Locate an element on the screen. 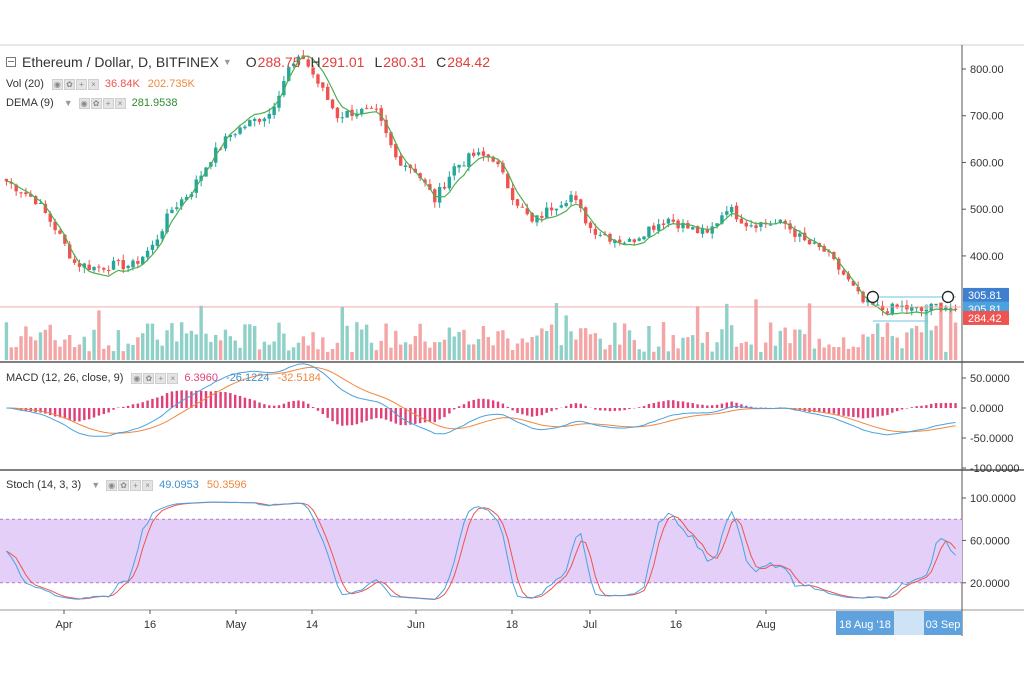  stoch-k-line is located at coordinates (481, 551).